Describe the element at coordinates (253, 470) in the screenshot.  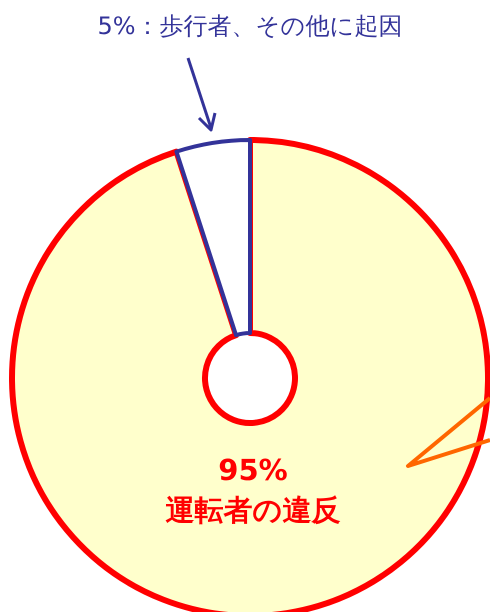
I see `data-label: 95%` at that location.